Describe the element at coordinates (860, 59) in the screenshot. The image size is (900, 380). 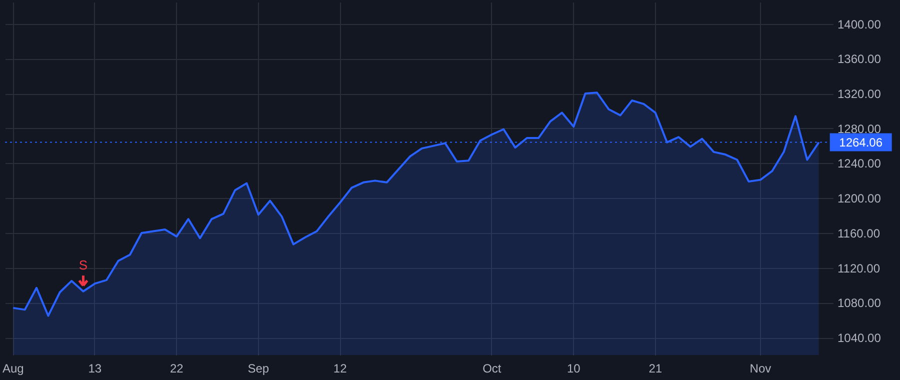
I see `y-tick-label: 1360.00` at that location.